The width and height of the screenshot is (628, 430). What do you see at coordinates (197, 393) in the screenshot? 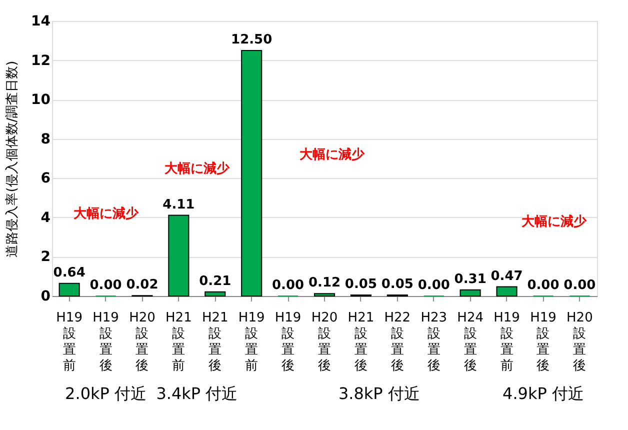
I see `text: 3.4kP 付近` at bounding box center [197, 393].